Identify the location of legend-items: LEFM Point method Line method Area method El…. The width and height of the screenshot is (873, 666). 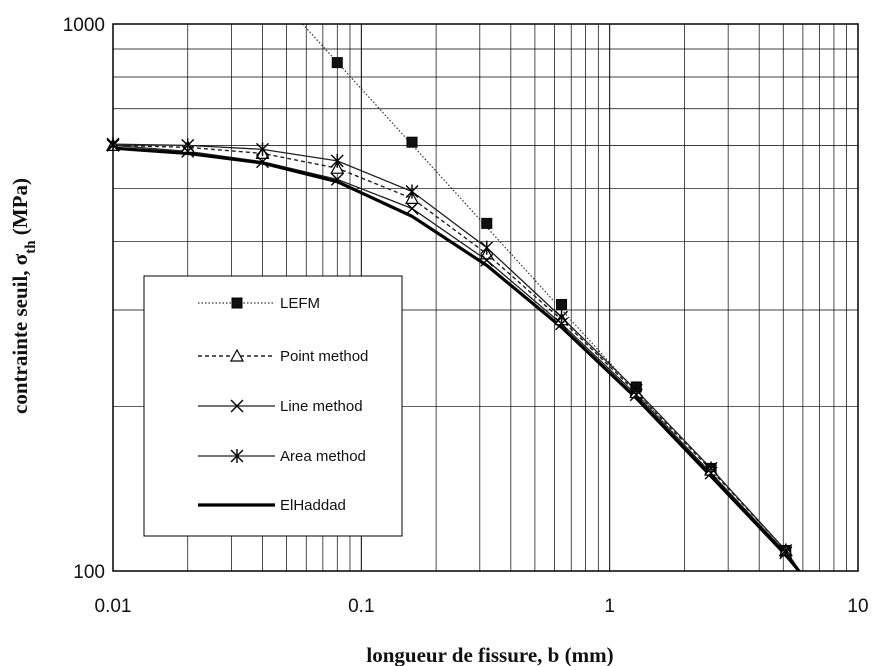
(283, 404).